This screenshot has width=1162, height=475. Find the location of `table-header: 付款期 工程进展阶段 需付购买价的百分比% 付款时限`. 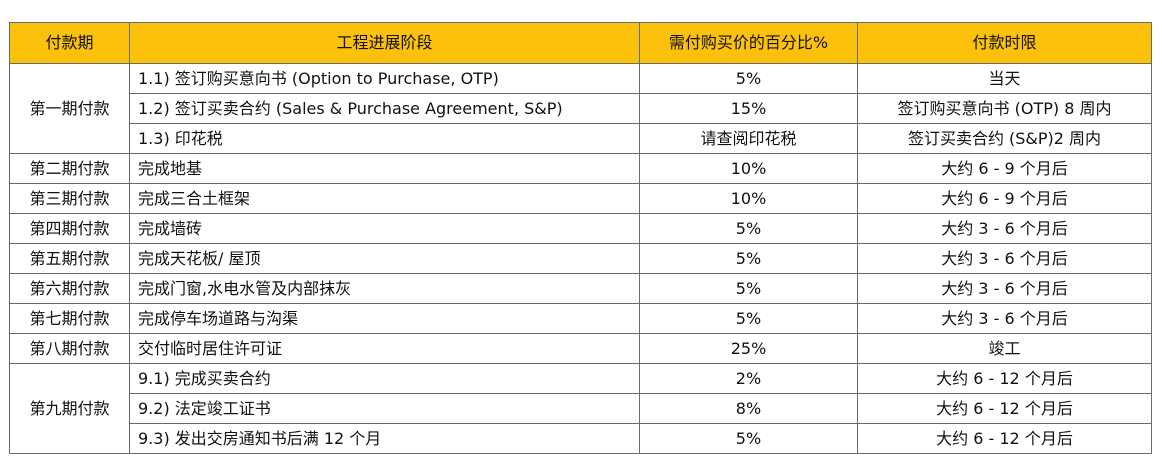

table-header: 付款期 工程进展阶段 需付购买价的百分比% 付款时限 is located at coordinates (580, 43).